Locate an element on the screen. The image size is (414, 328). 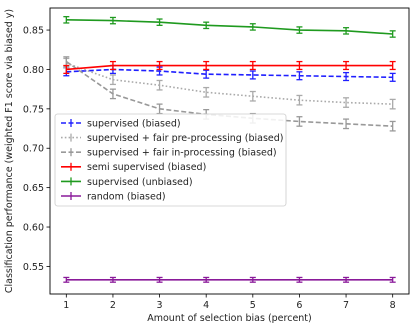
legend-label: supervised + fair in-processing (biased) is located at coordinates (182, 153).